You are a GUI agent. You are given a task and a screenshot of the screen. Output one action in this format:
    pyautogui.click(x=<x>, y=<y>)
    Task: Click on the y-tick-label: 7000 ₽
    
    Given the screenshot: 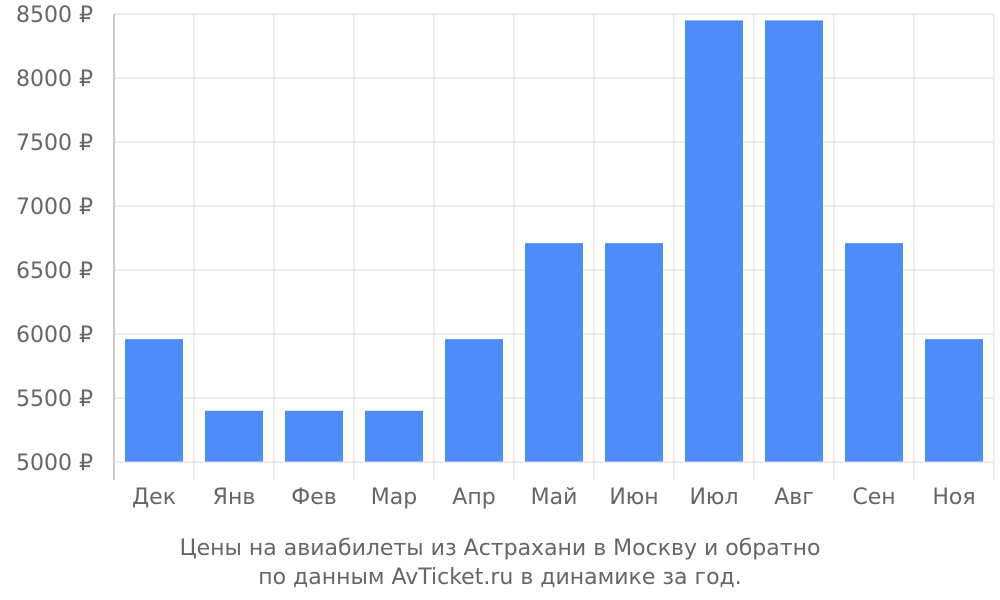 What is the action you would take?
    pyautogui.click(x=54, y=207)
    